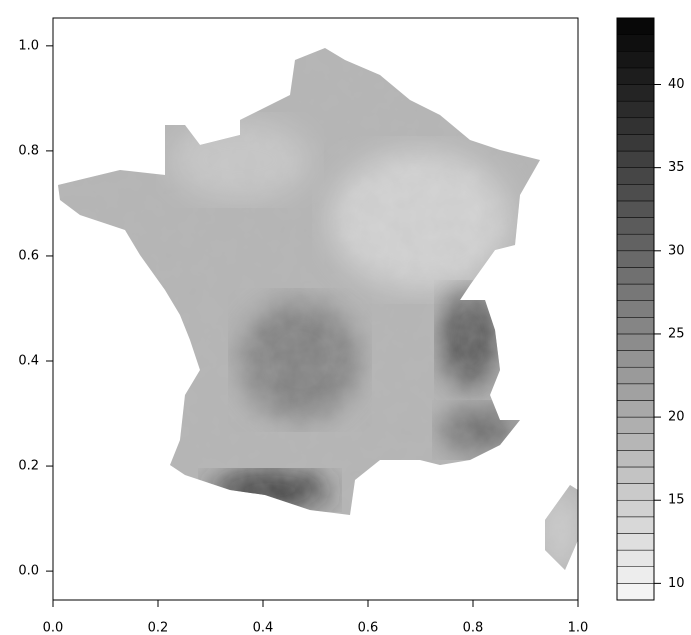 Image resolution: width=691 pixels, height=635 pixels. I want to click on colorbar-tick-label: 35, so click(676, 167).